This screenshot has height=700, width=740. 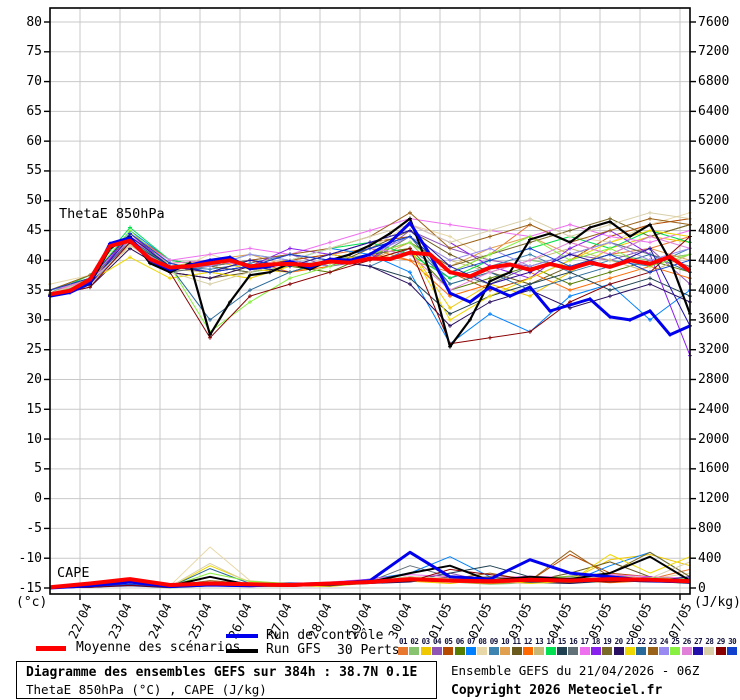 I want to click on left-tick-label: 55, so click(x=34, y=171).